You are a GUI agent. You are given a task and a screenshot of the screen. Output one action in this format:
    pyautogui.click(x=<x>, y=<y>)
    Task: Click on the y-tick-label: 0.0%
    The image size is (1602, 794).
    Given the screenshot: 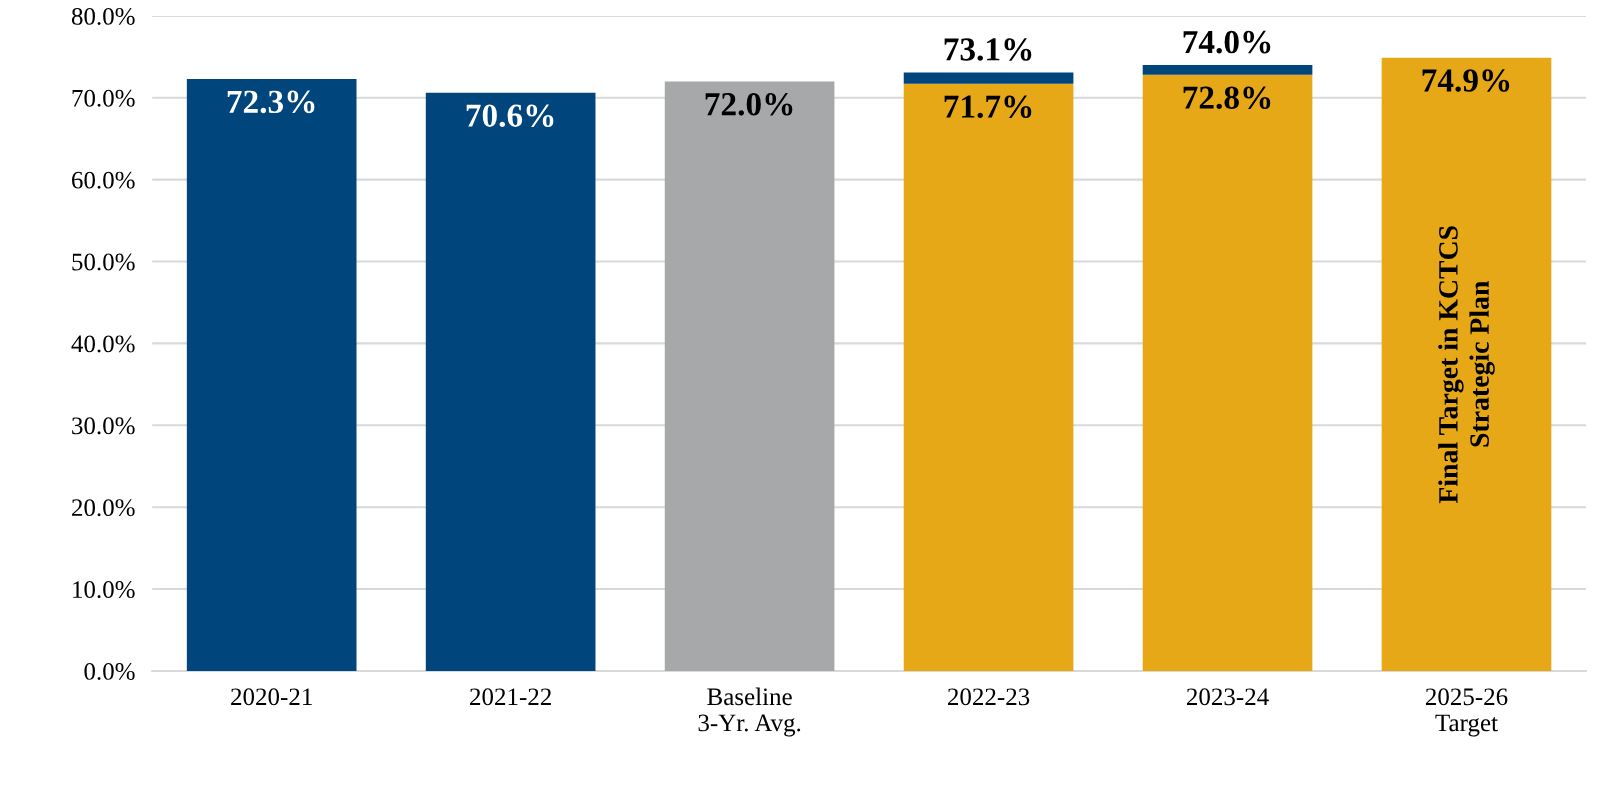 What is the action you would take?
    pyautogui.click(x=109, y=671)
    